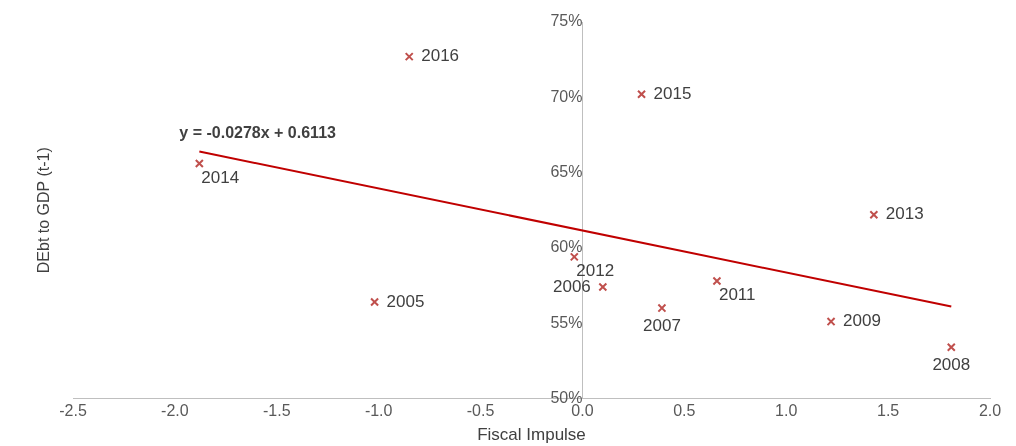  Describe the element at coordinates (175, 411) in the screenshot. I see `x-tick-label: -2.0` at that location.